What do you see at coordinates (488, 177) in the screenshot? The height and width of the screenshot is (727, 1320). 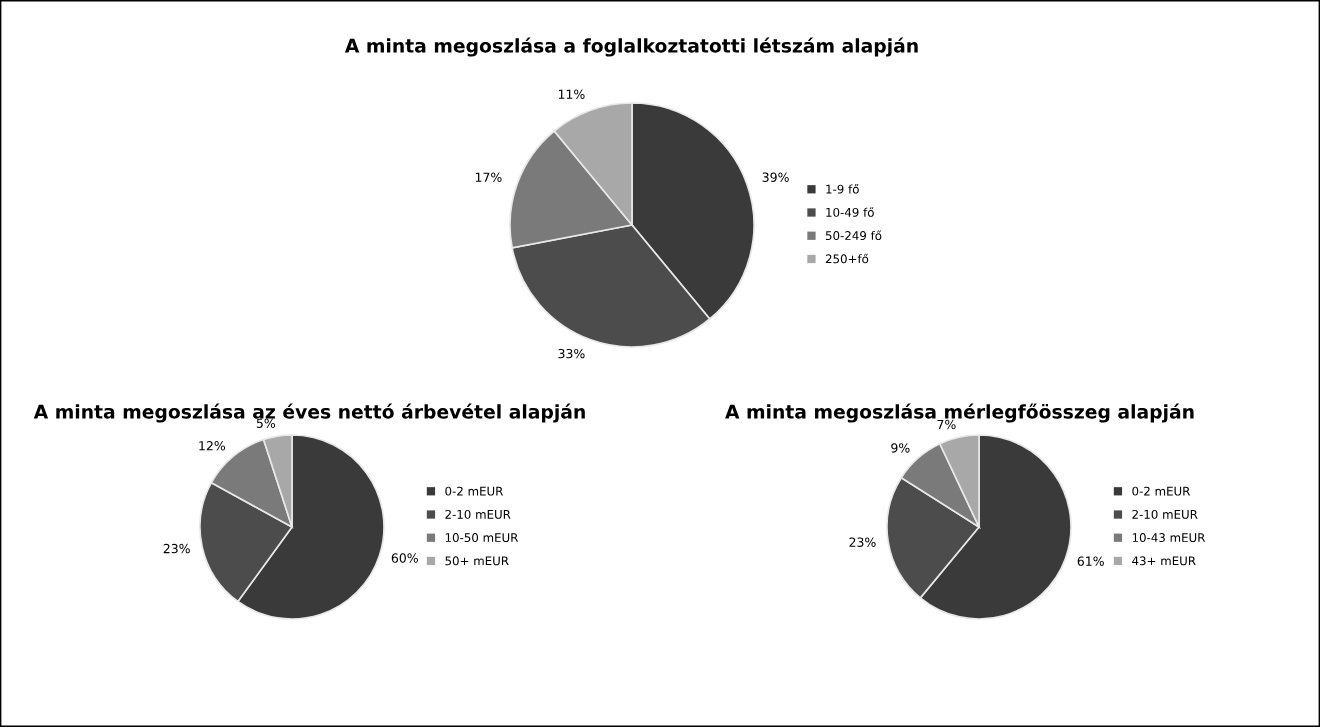 I see `data-label: 17%` at bounding box center [488, 177].